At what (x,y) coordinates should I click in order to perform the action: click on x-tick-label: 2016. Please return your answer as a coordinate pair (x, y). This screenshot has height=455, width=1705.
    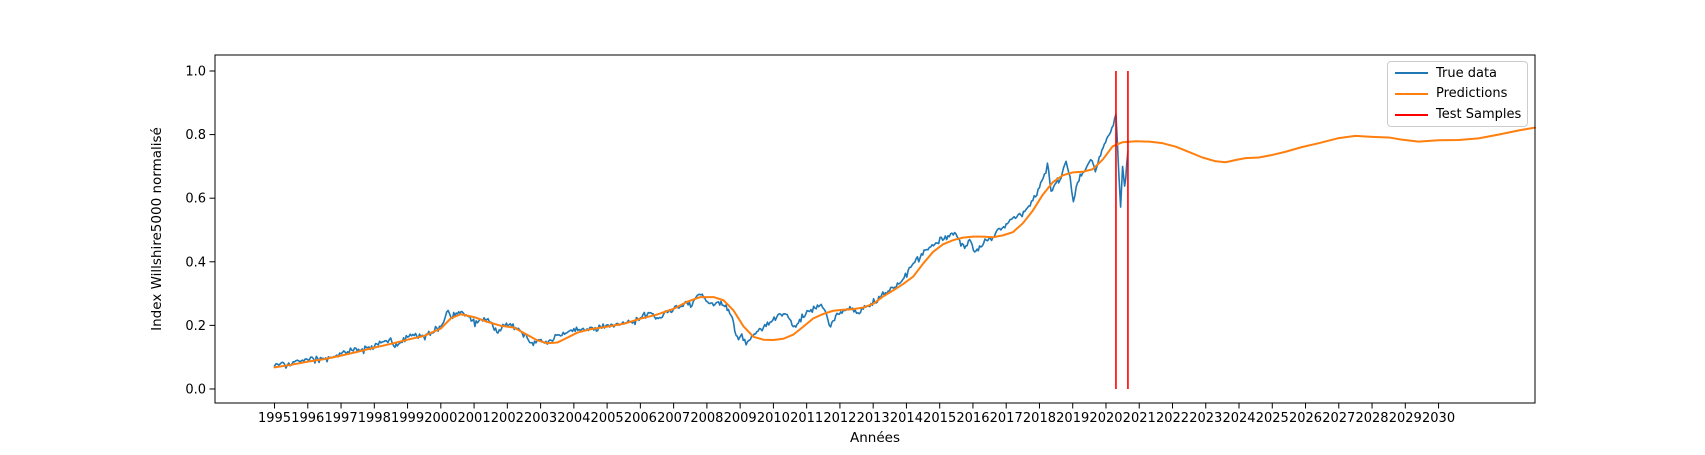
    Looking at the image, I should click on (972, 418).